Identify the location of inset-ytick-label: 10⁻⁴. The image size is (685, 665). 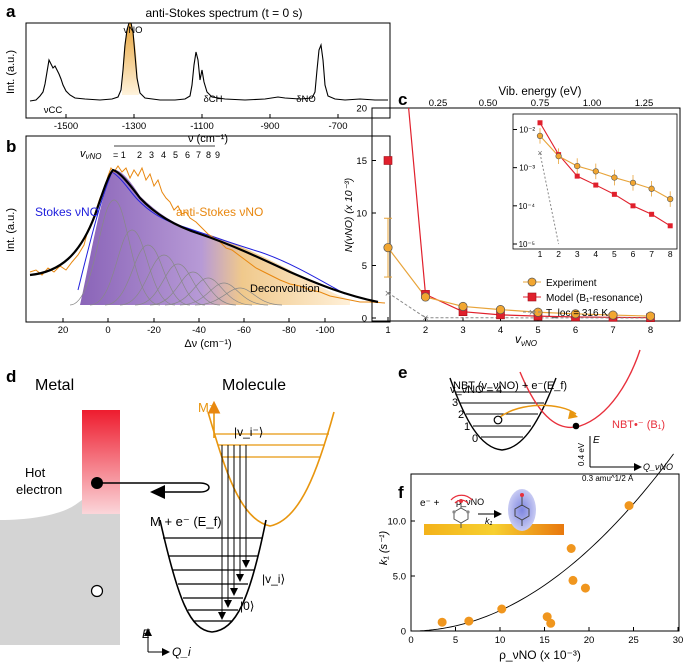
(526, 206).